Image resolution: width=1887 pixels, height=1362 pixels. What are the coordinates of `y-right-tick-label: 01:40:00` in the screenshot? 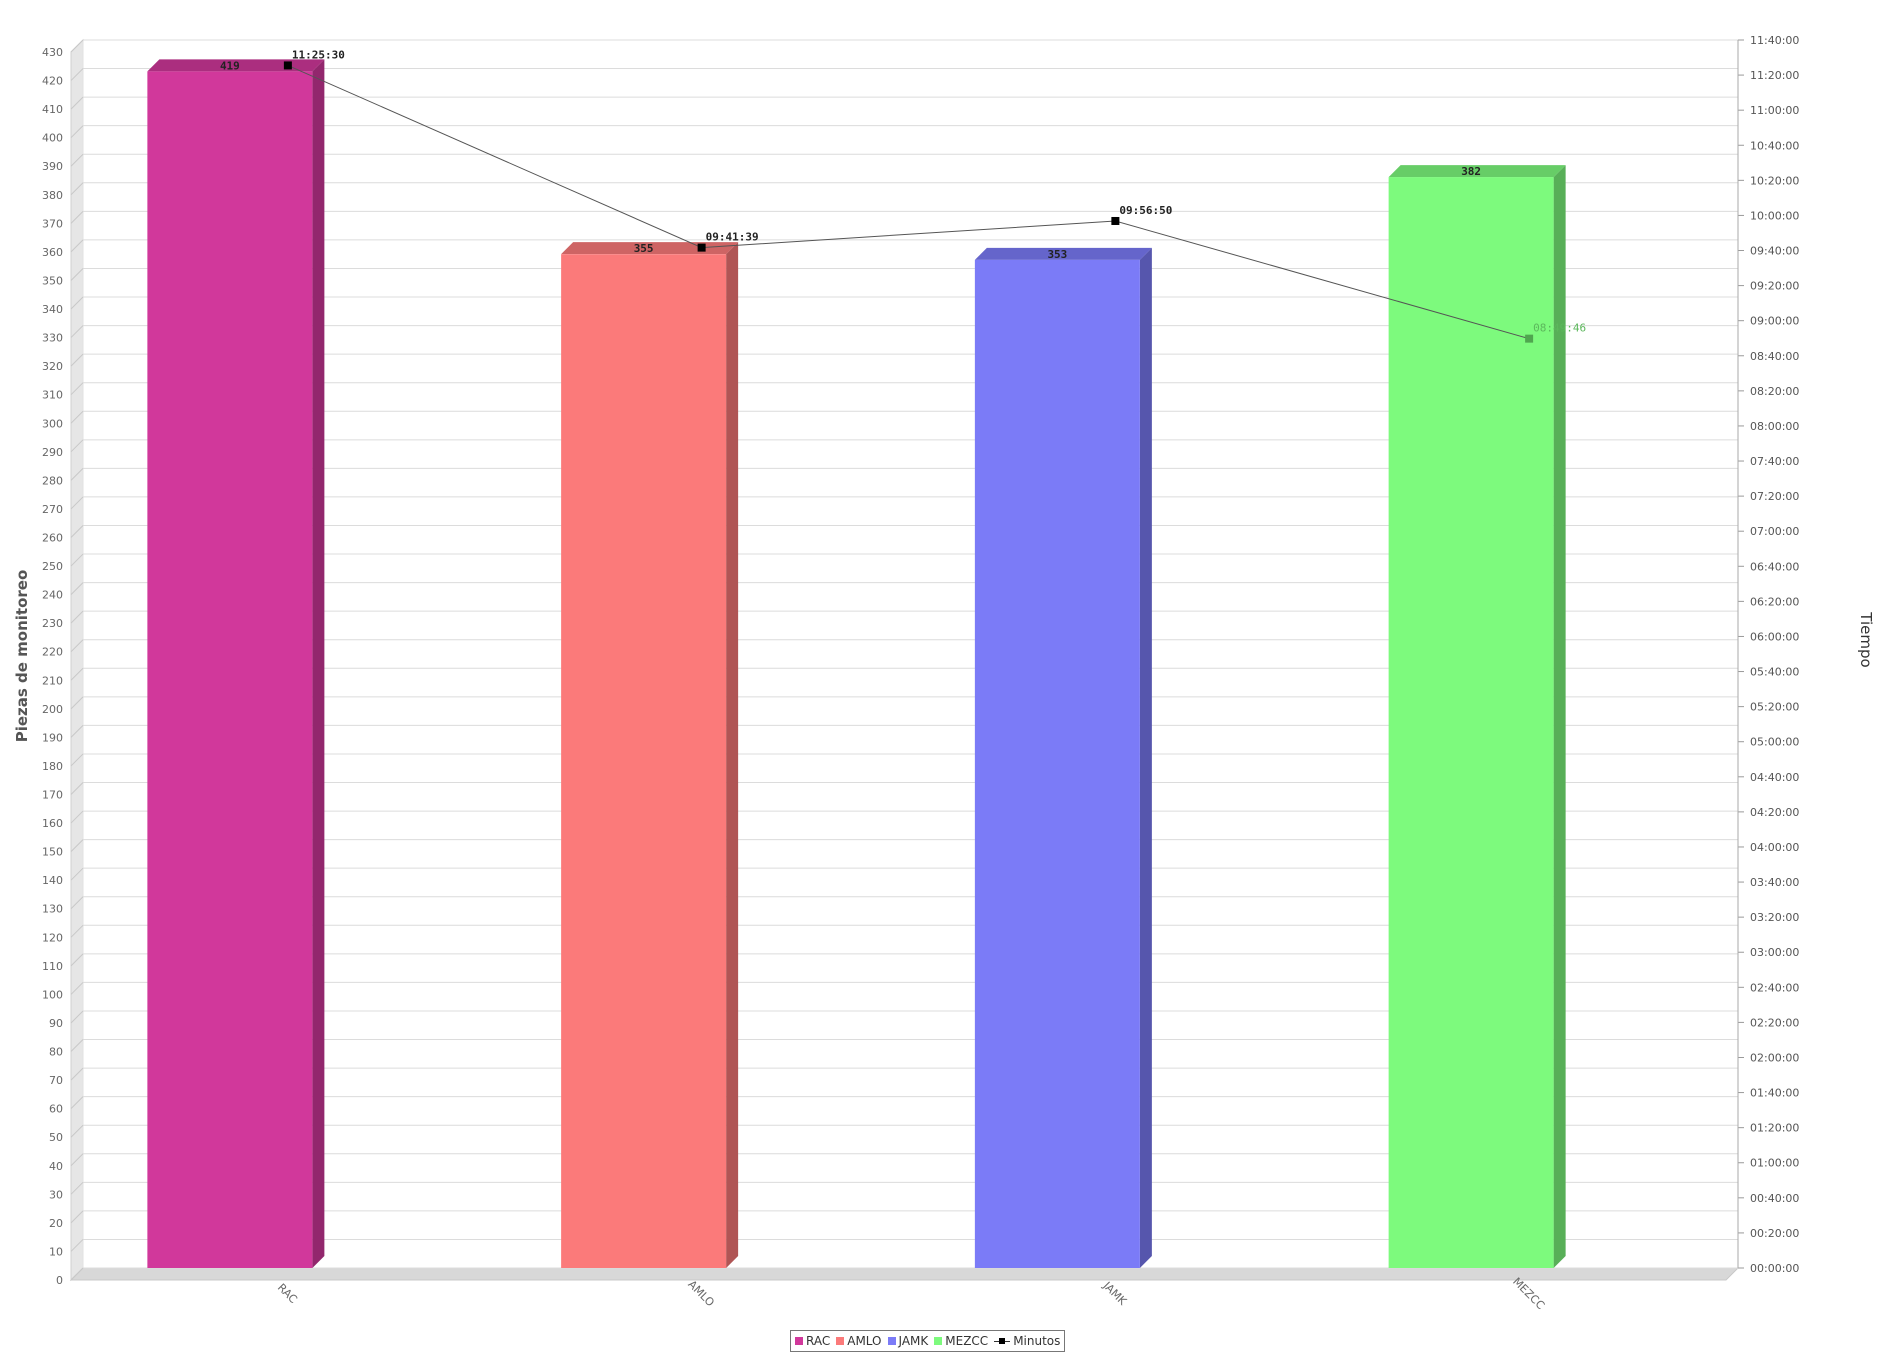 It's located at (1774, 1093).